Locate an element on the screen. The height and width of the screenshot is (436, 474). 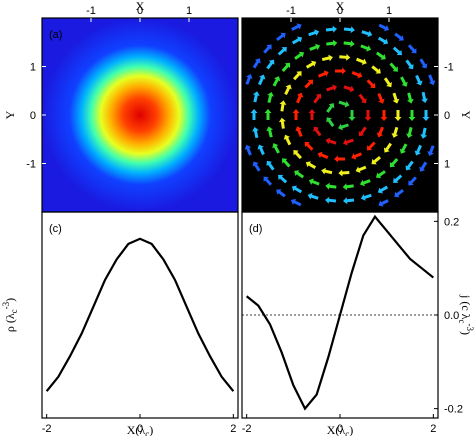
y-tick-label: 0.2 is located at coordinates (451, 222).